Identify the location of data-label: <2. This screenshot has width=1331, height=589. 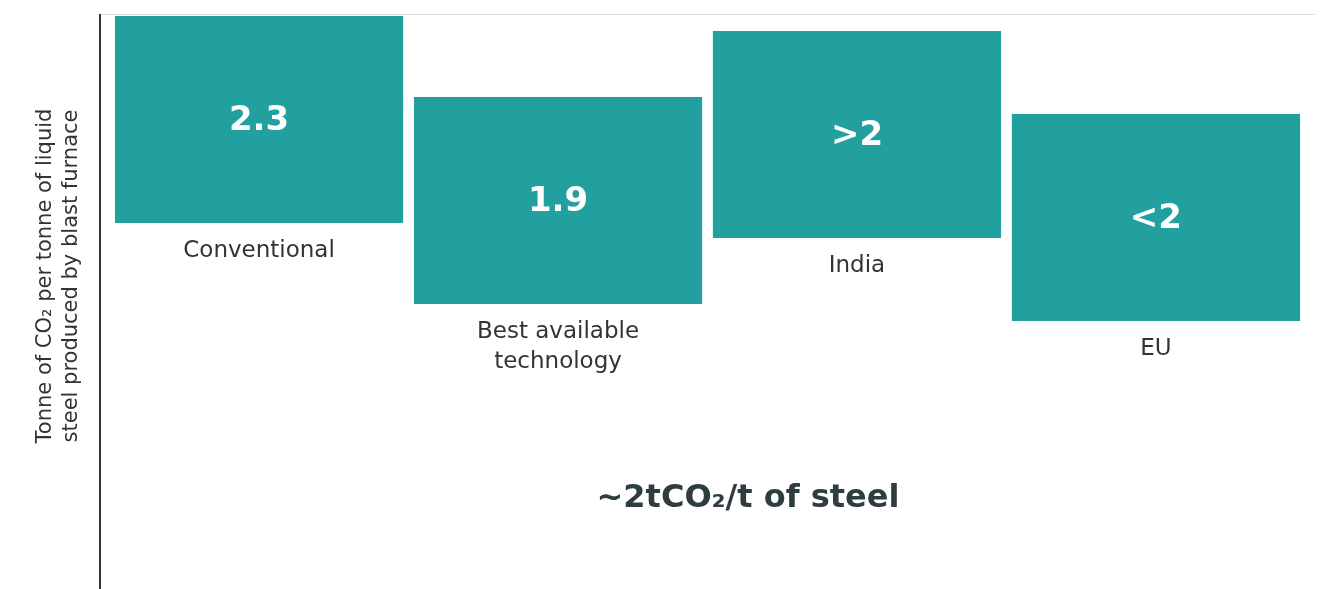
(1156, 215).